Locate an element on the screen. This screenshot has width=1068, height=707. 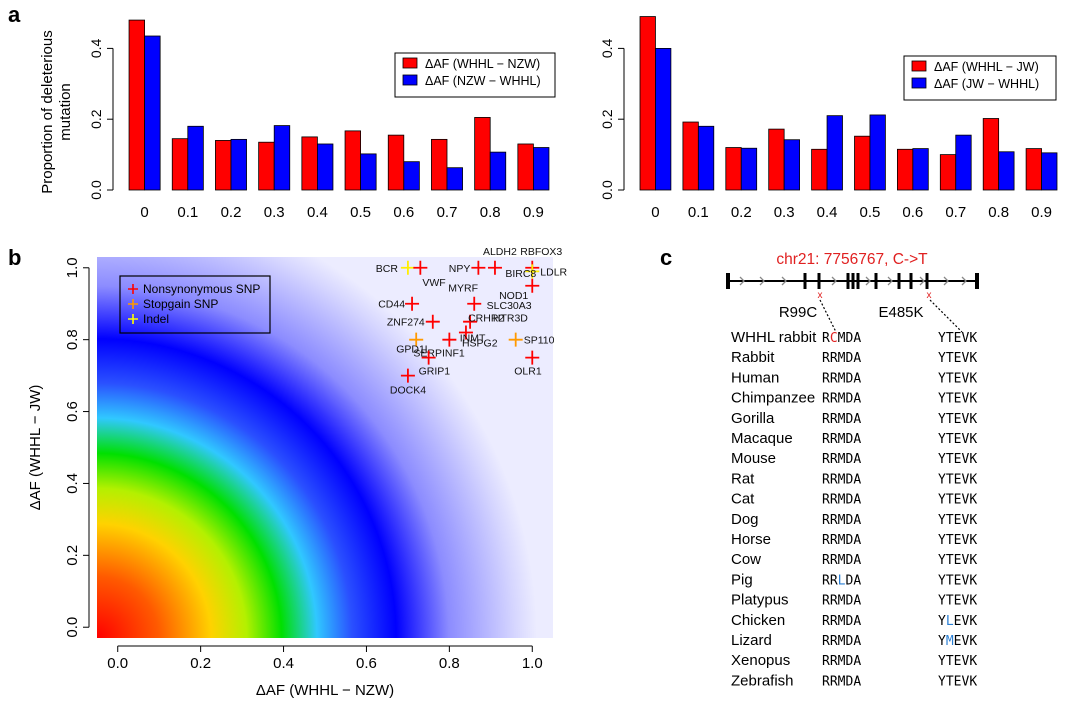
sequence-e485k: YMEVK is located at coordinates (957, 641).